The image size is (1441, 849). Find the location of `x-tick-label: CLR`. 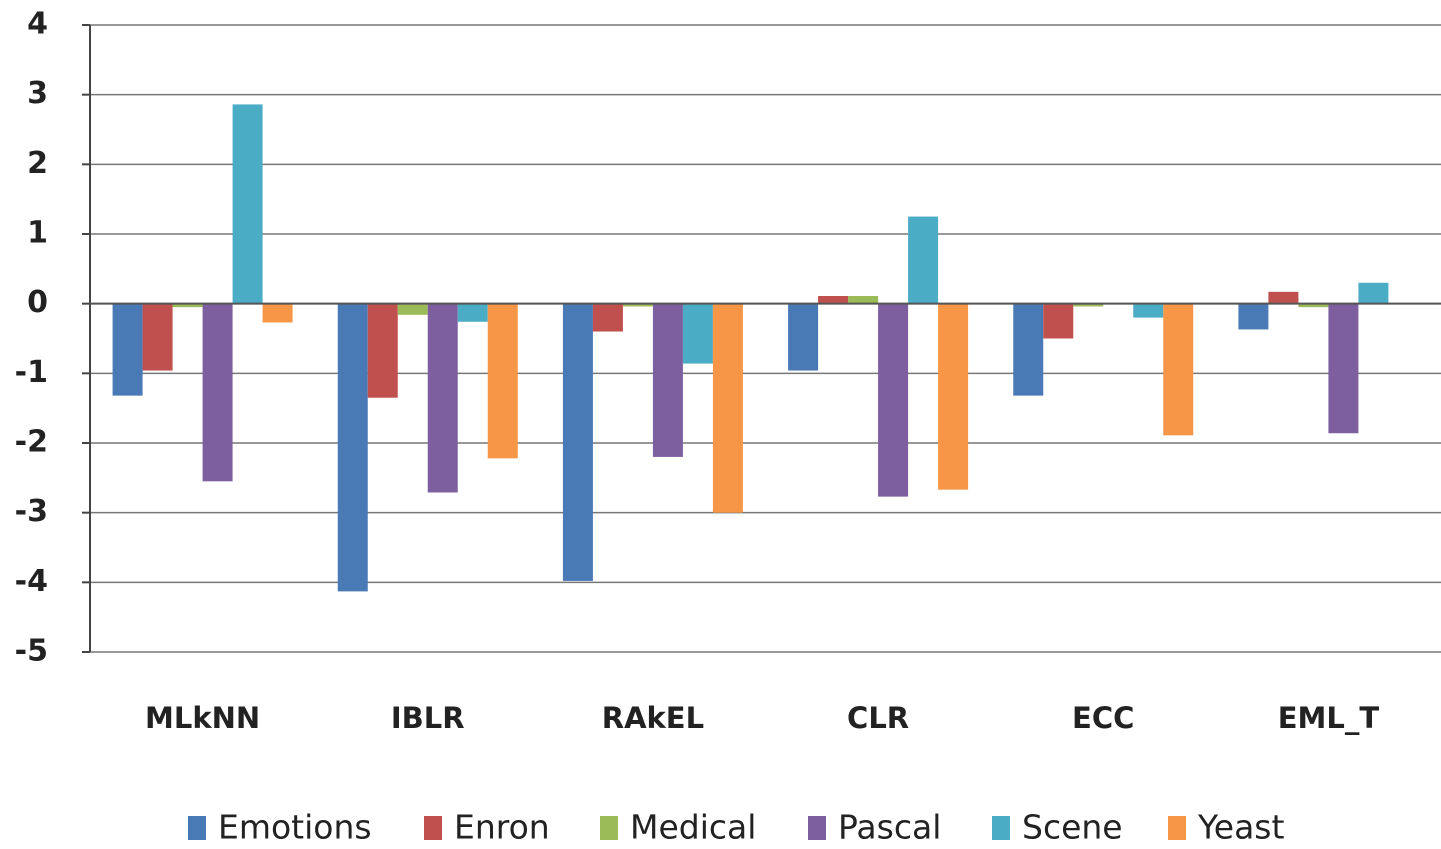

x-tick-label: CLR is located at coordinates (878, 718).